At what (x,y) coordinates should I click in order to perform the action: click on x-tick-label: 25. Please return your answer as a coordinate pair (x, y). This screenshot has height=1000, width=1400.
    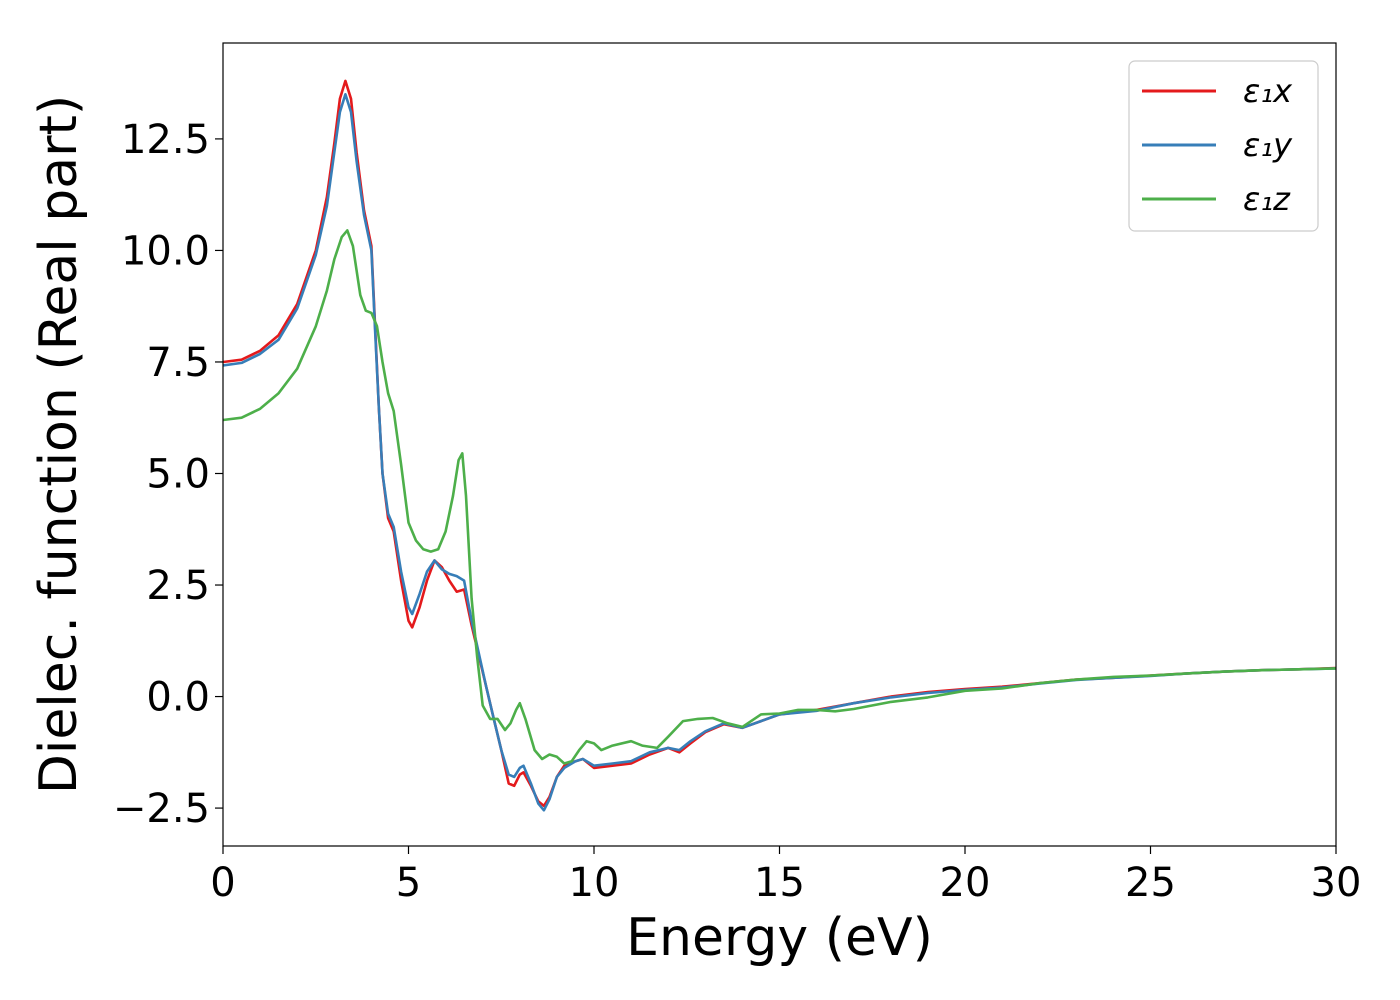
    Looking at the image, I should click on (1150, 883).